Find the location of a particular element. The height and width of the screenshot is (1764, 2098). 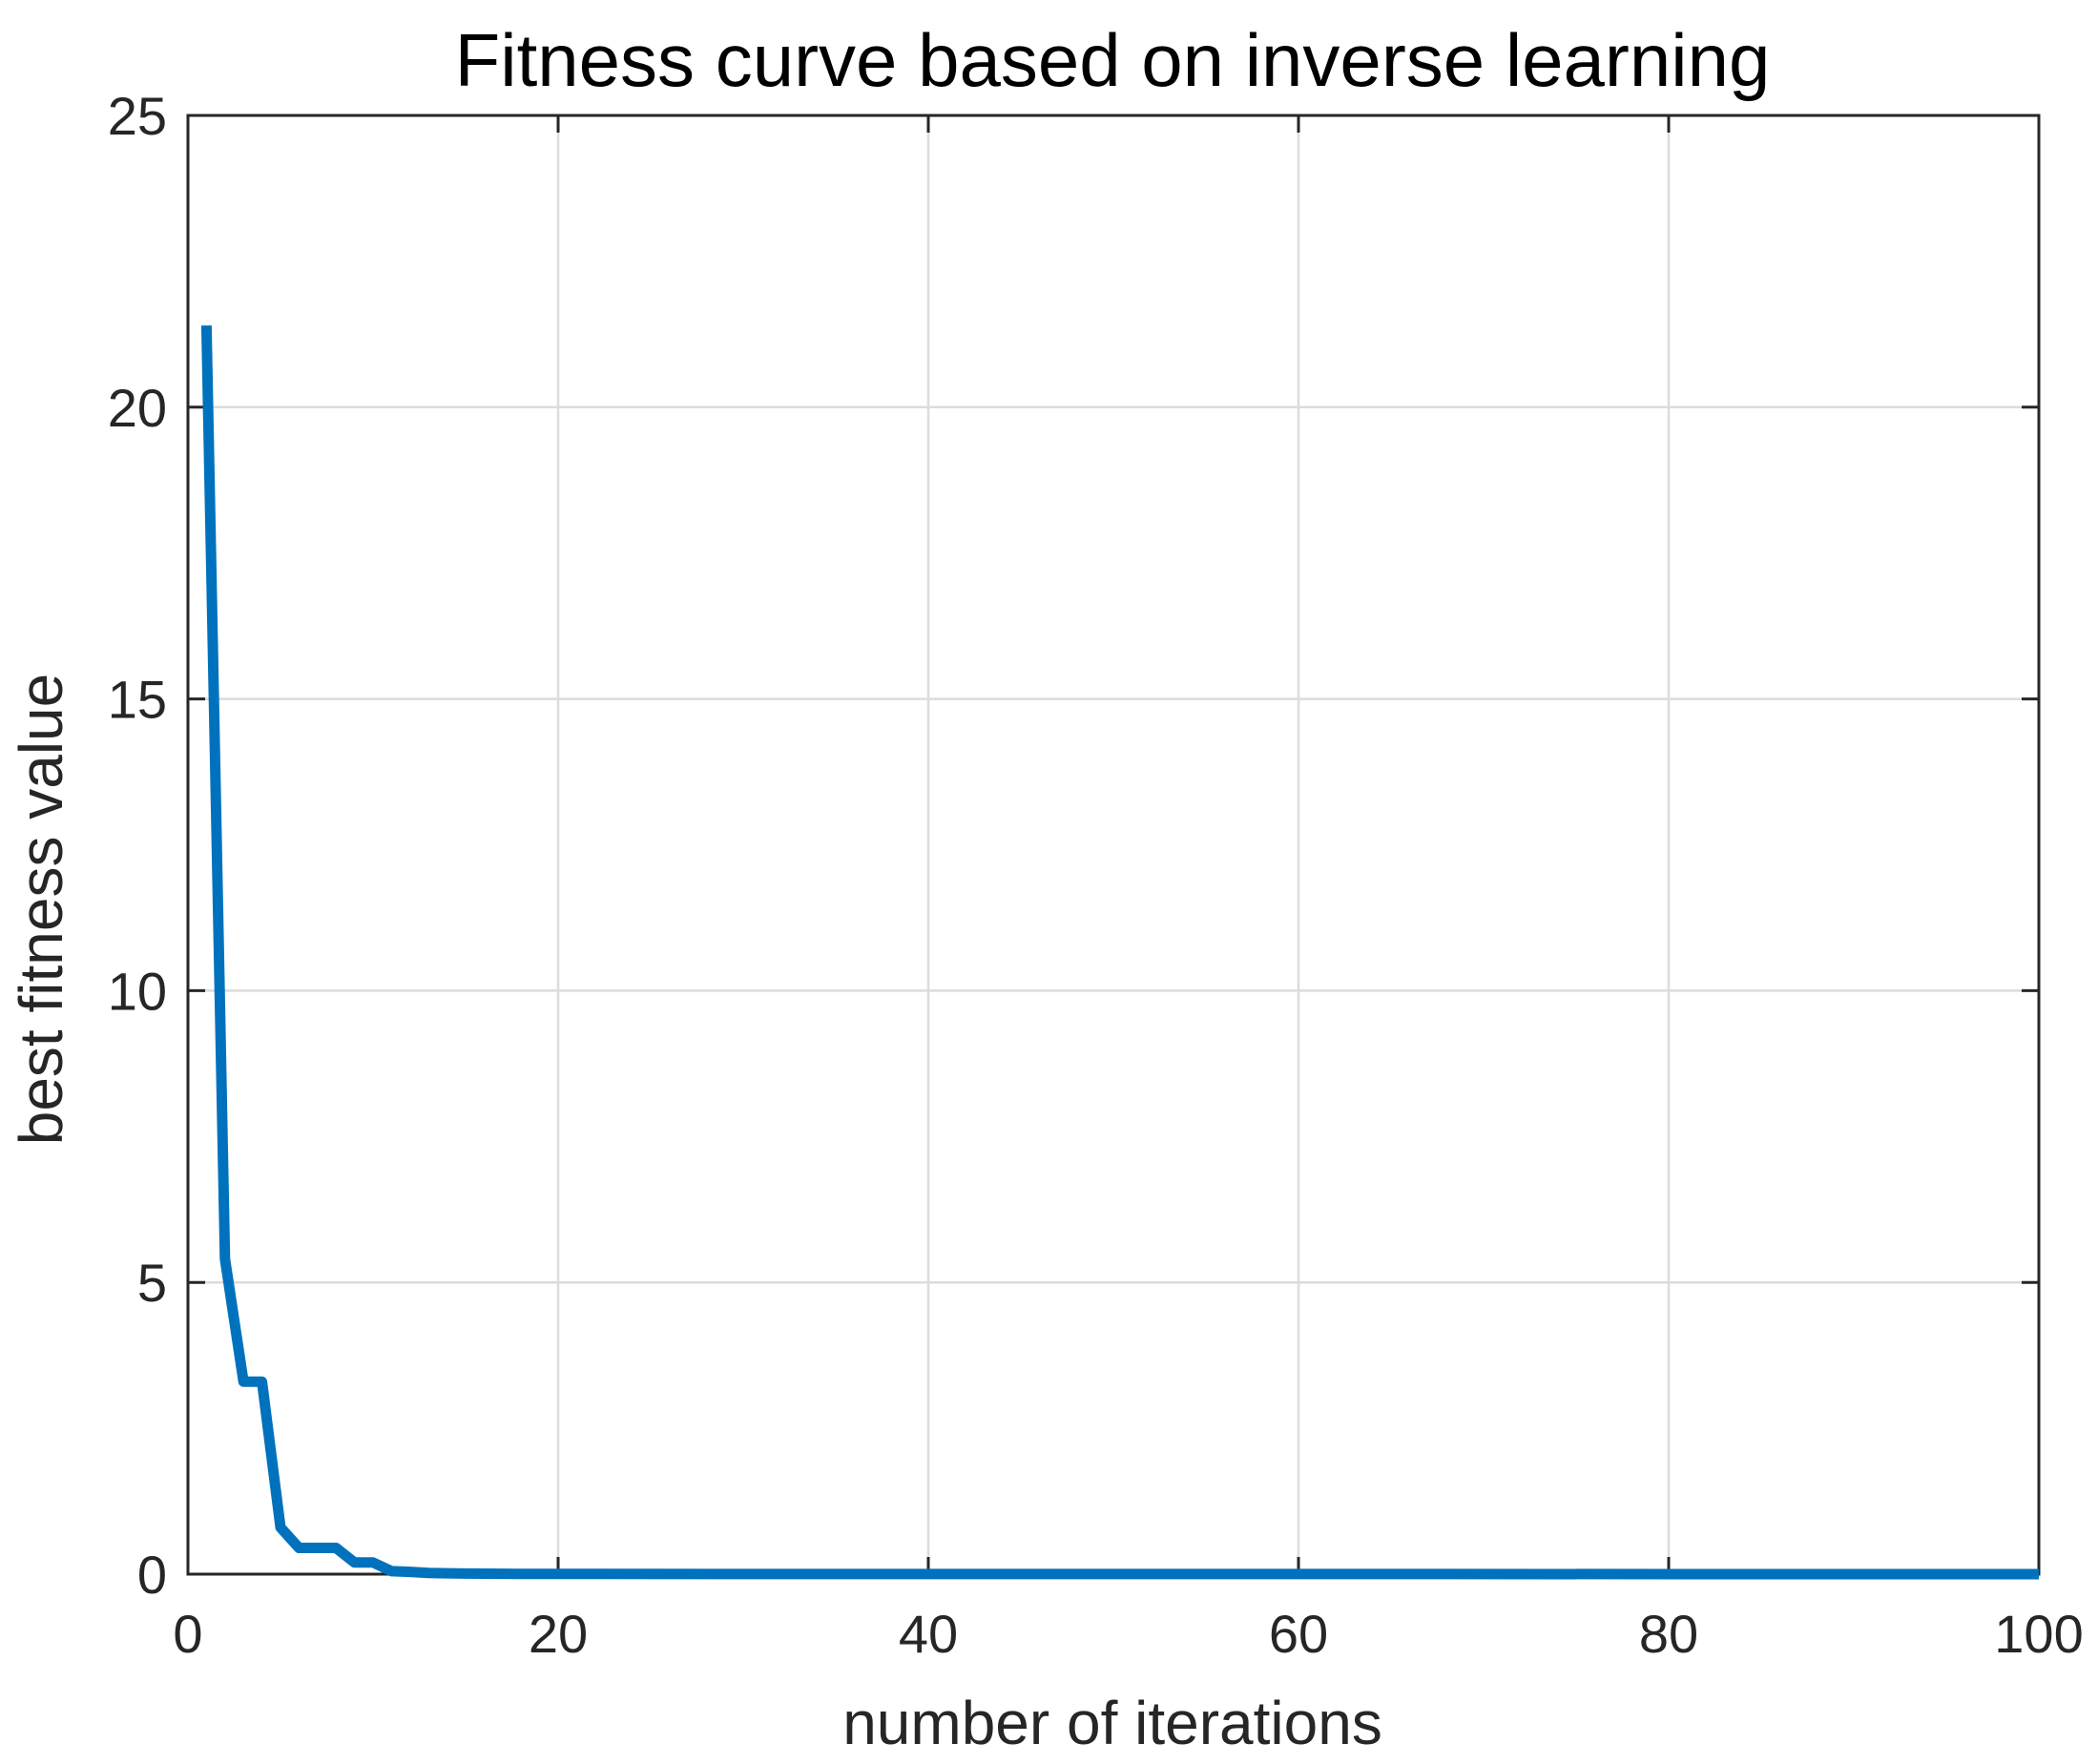

y-axis-label: best fitness value is located at coordinates (41, 910).